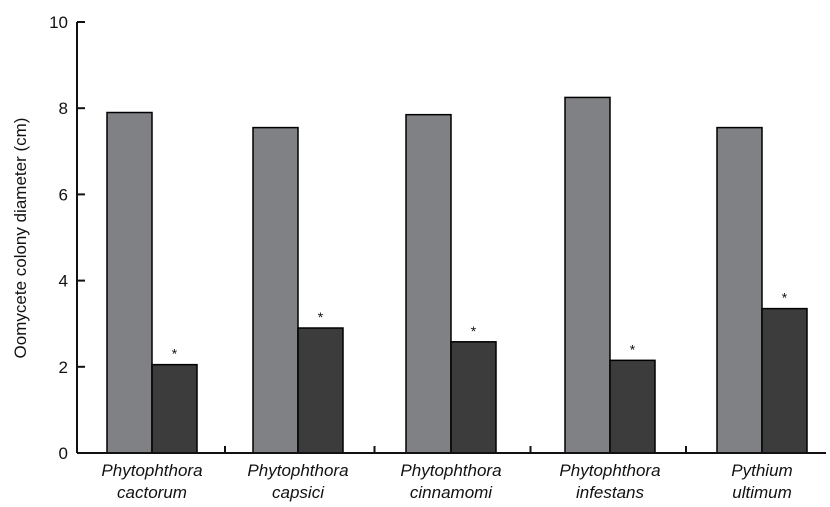 The width and height of the screenshot is (830, 507). I want to click on y-tick-label: 2, so click(63, 367).